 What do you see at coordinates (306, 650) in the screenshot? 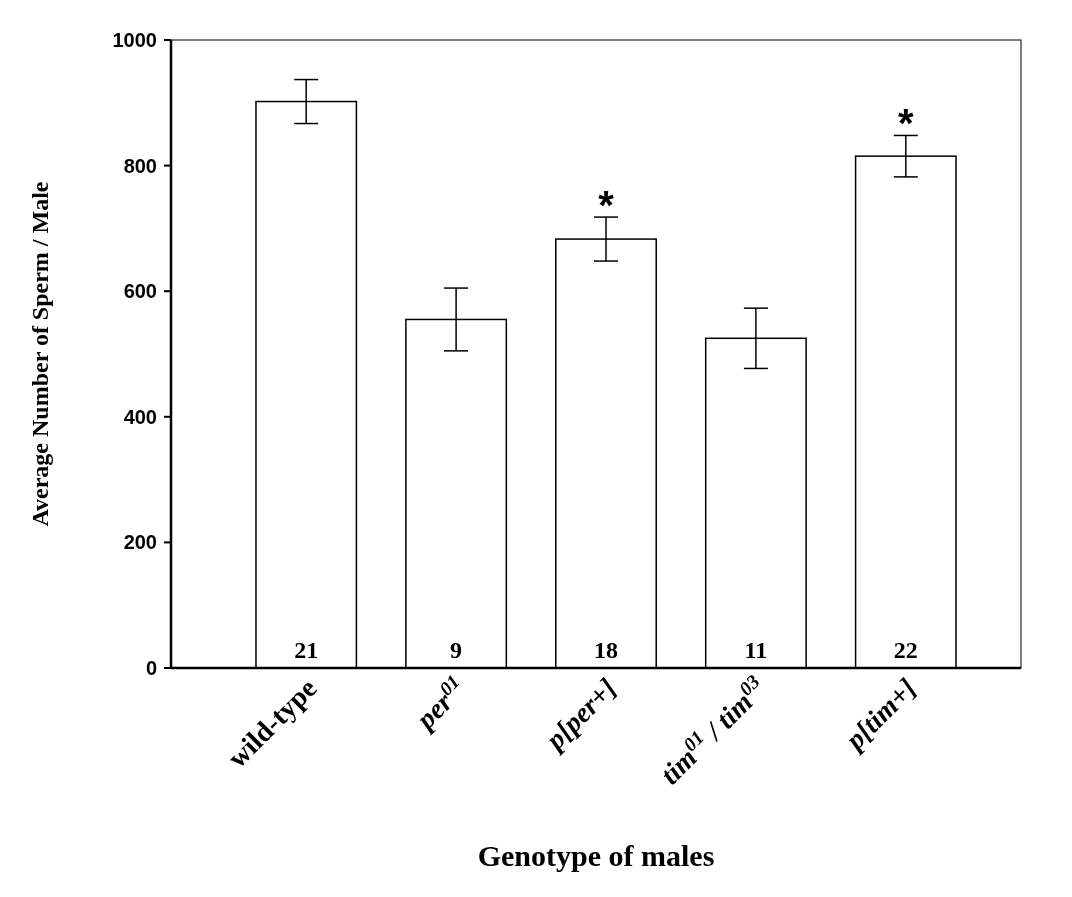
I see `annotation: 21` at bounding box center [306, 650].